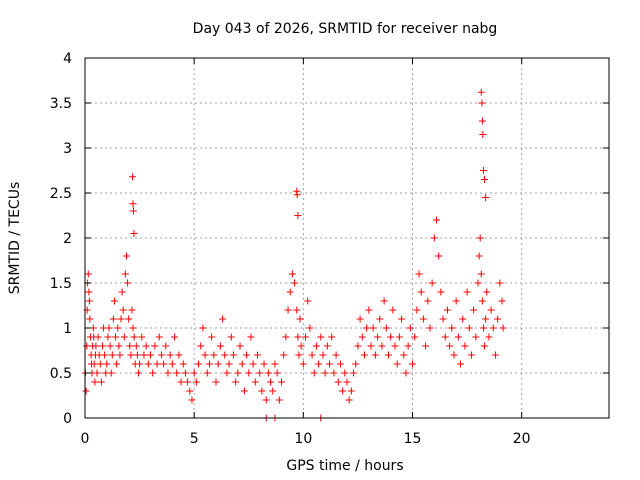 Image resolution: width=640 pixels, height=480 pixels. I want to click on y-tick-label: 4, so click(67, 59).